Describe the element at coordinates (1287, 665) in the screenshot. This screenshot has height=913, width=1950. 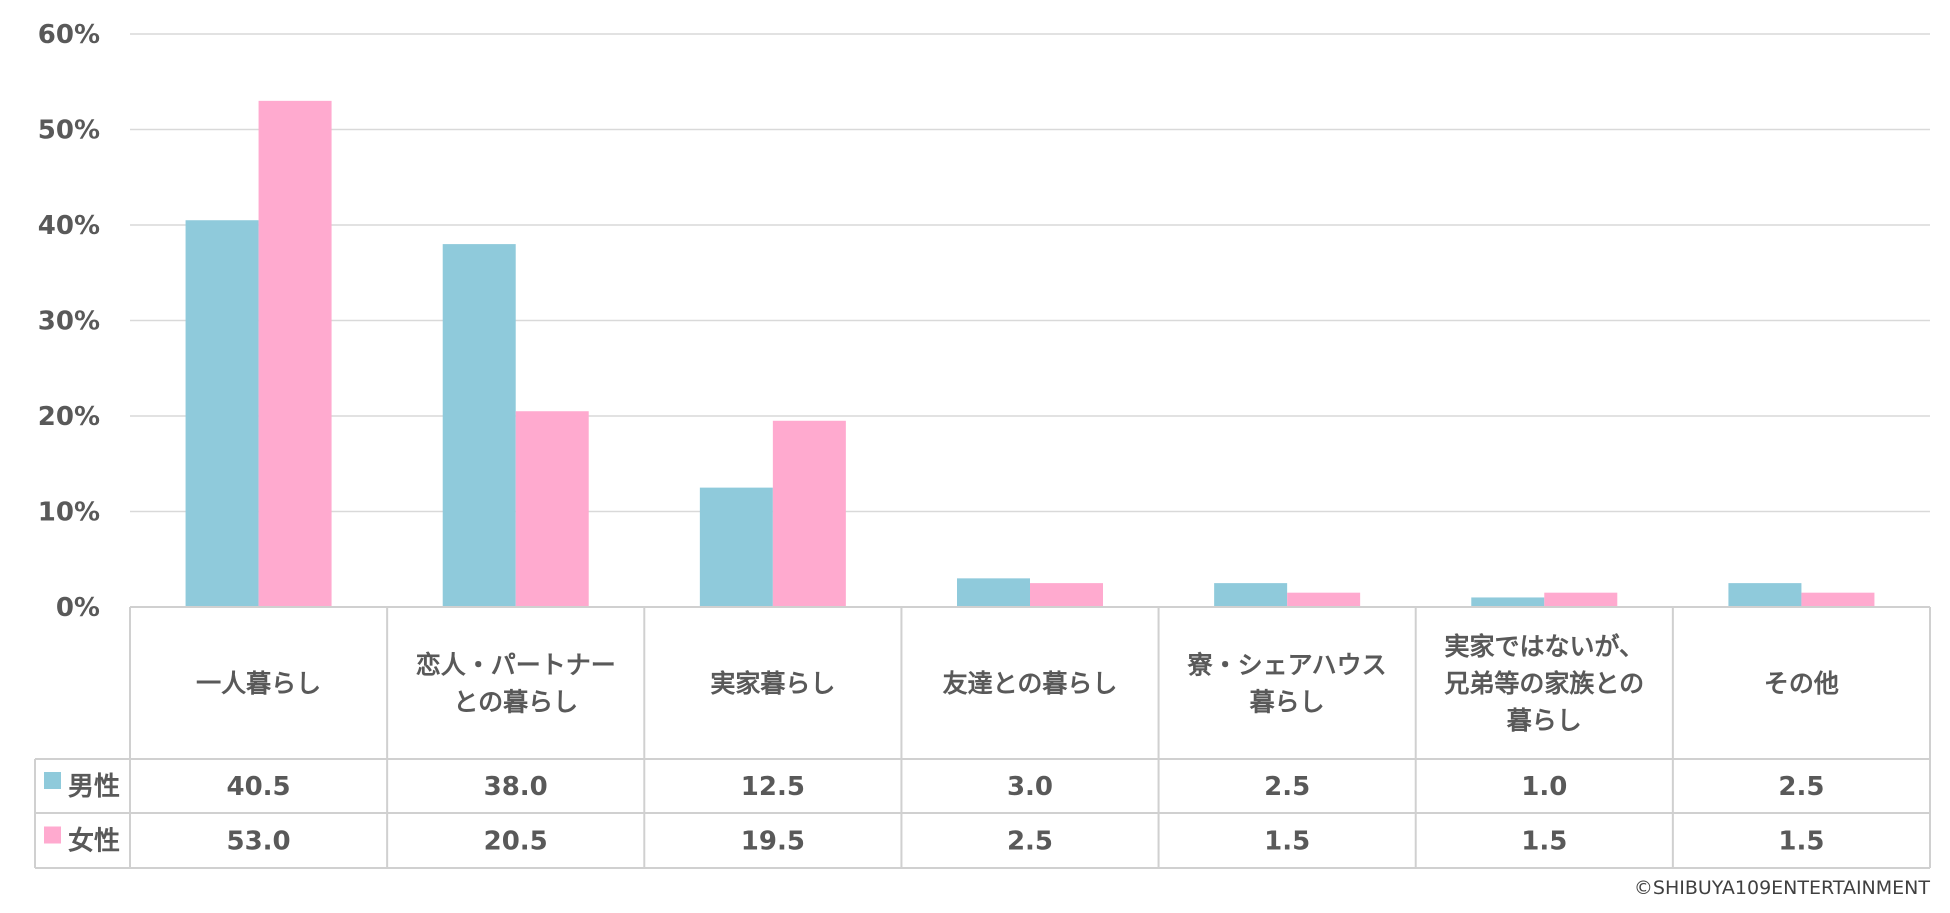
I see `category-label: 寮・シェアハウス` at that location.